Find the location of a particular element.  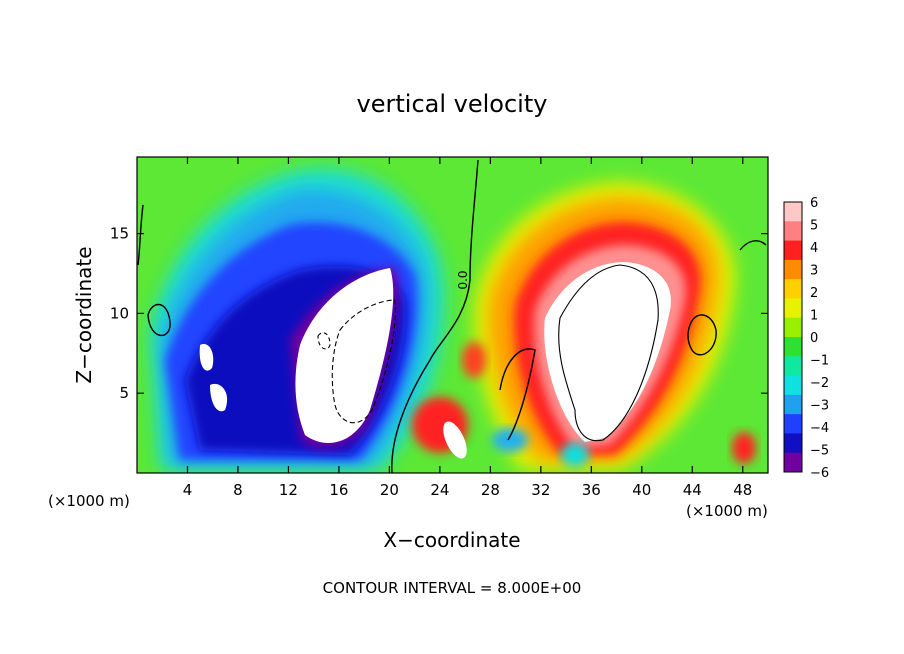

colorbar-tick-label: −3 is located at coordinates (819, 406).